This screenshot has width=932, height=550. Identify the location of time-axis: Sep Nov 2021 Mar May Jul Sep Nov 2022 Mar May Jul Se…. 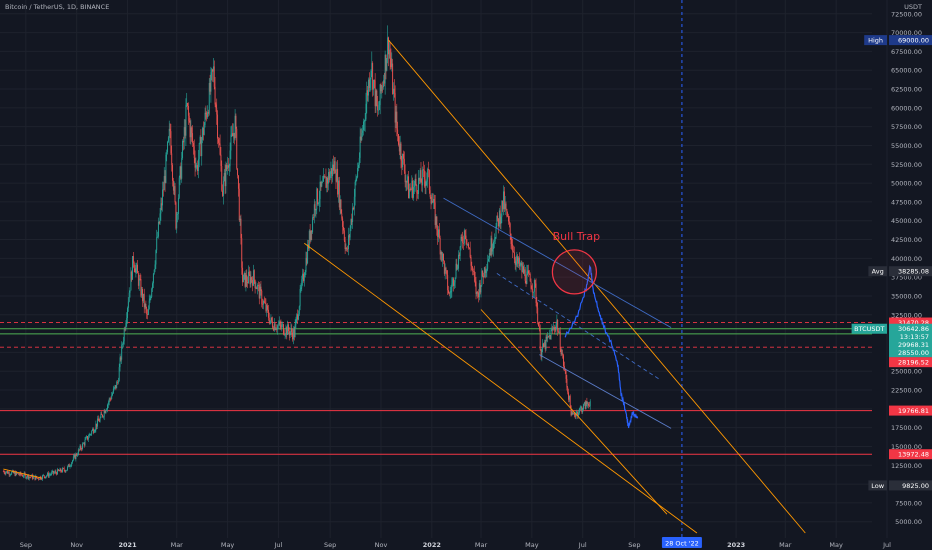
(455, 543).